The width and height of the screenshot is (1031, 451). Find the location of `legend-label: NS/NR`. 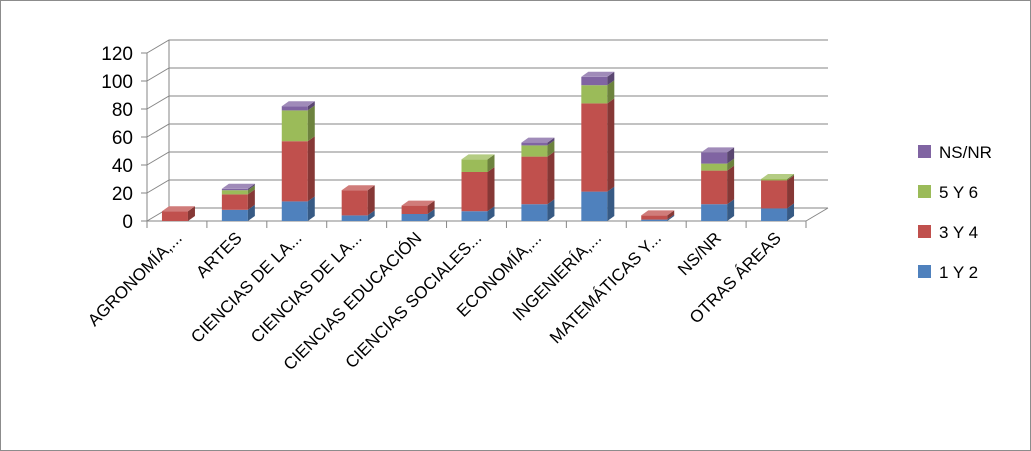

legend-label: NS/NR is located at coordinates (965, 152).